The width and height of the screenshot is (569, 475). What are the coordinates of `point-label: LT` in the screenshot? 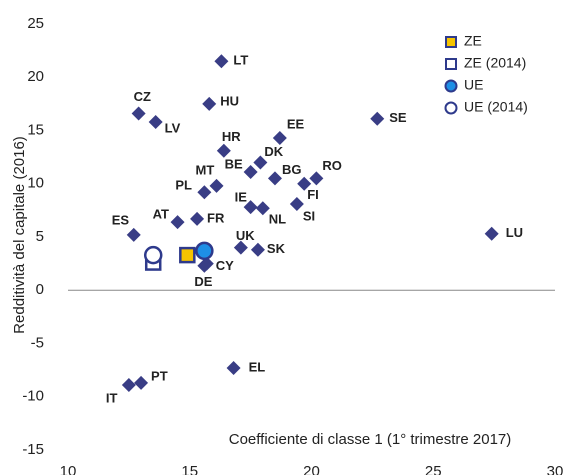 It's located at (240, 60).